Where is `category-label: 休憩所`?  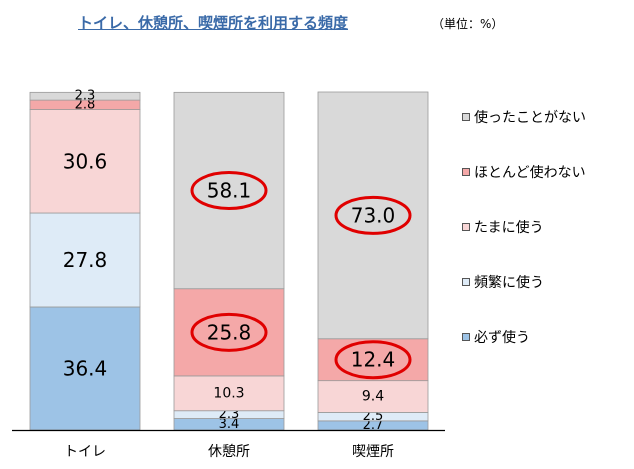 category-label: 休憩所 is located at coordinates (229, 451).